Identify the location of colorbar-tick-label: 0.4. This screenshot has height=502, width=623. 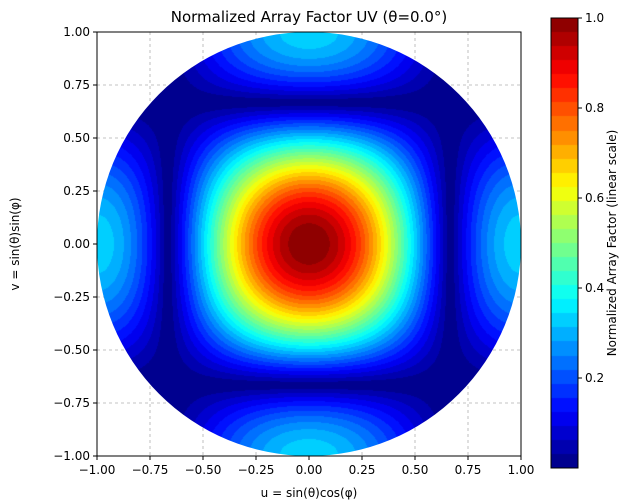
(594, 288).